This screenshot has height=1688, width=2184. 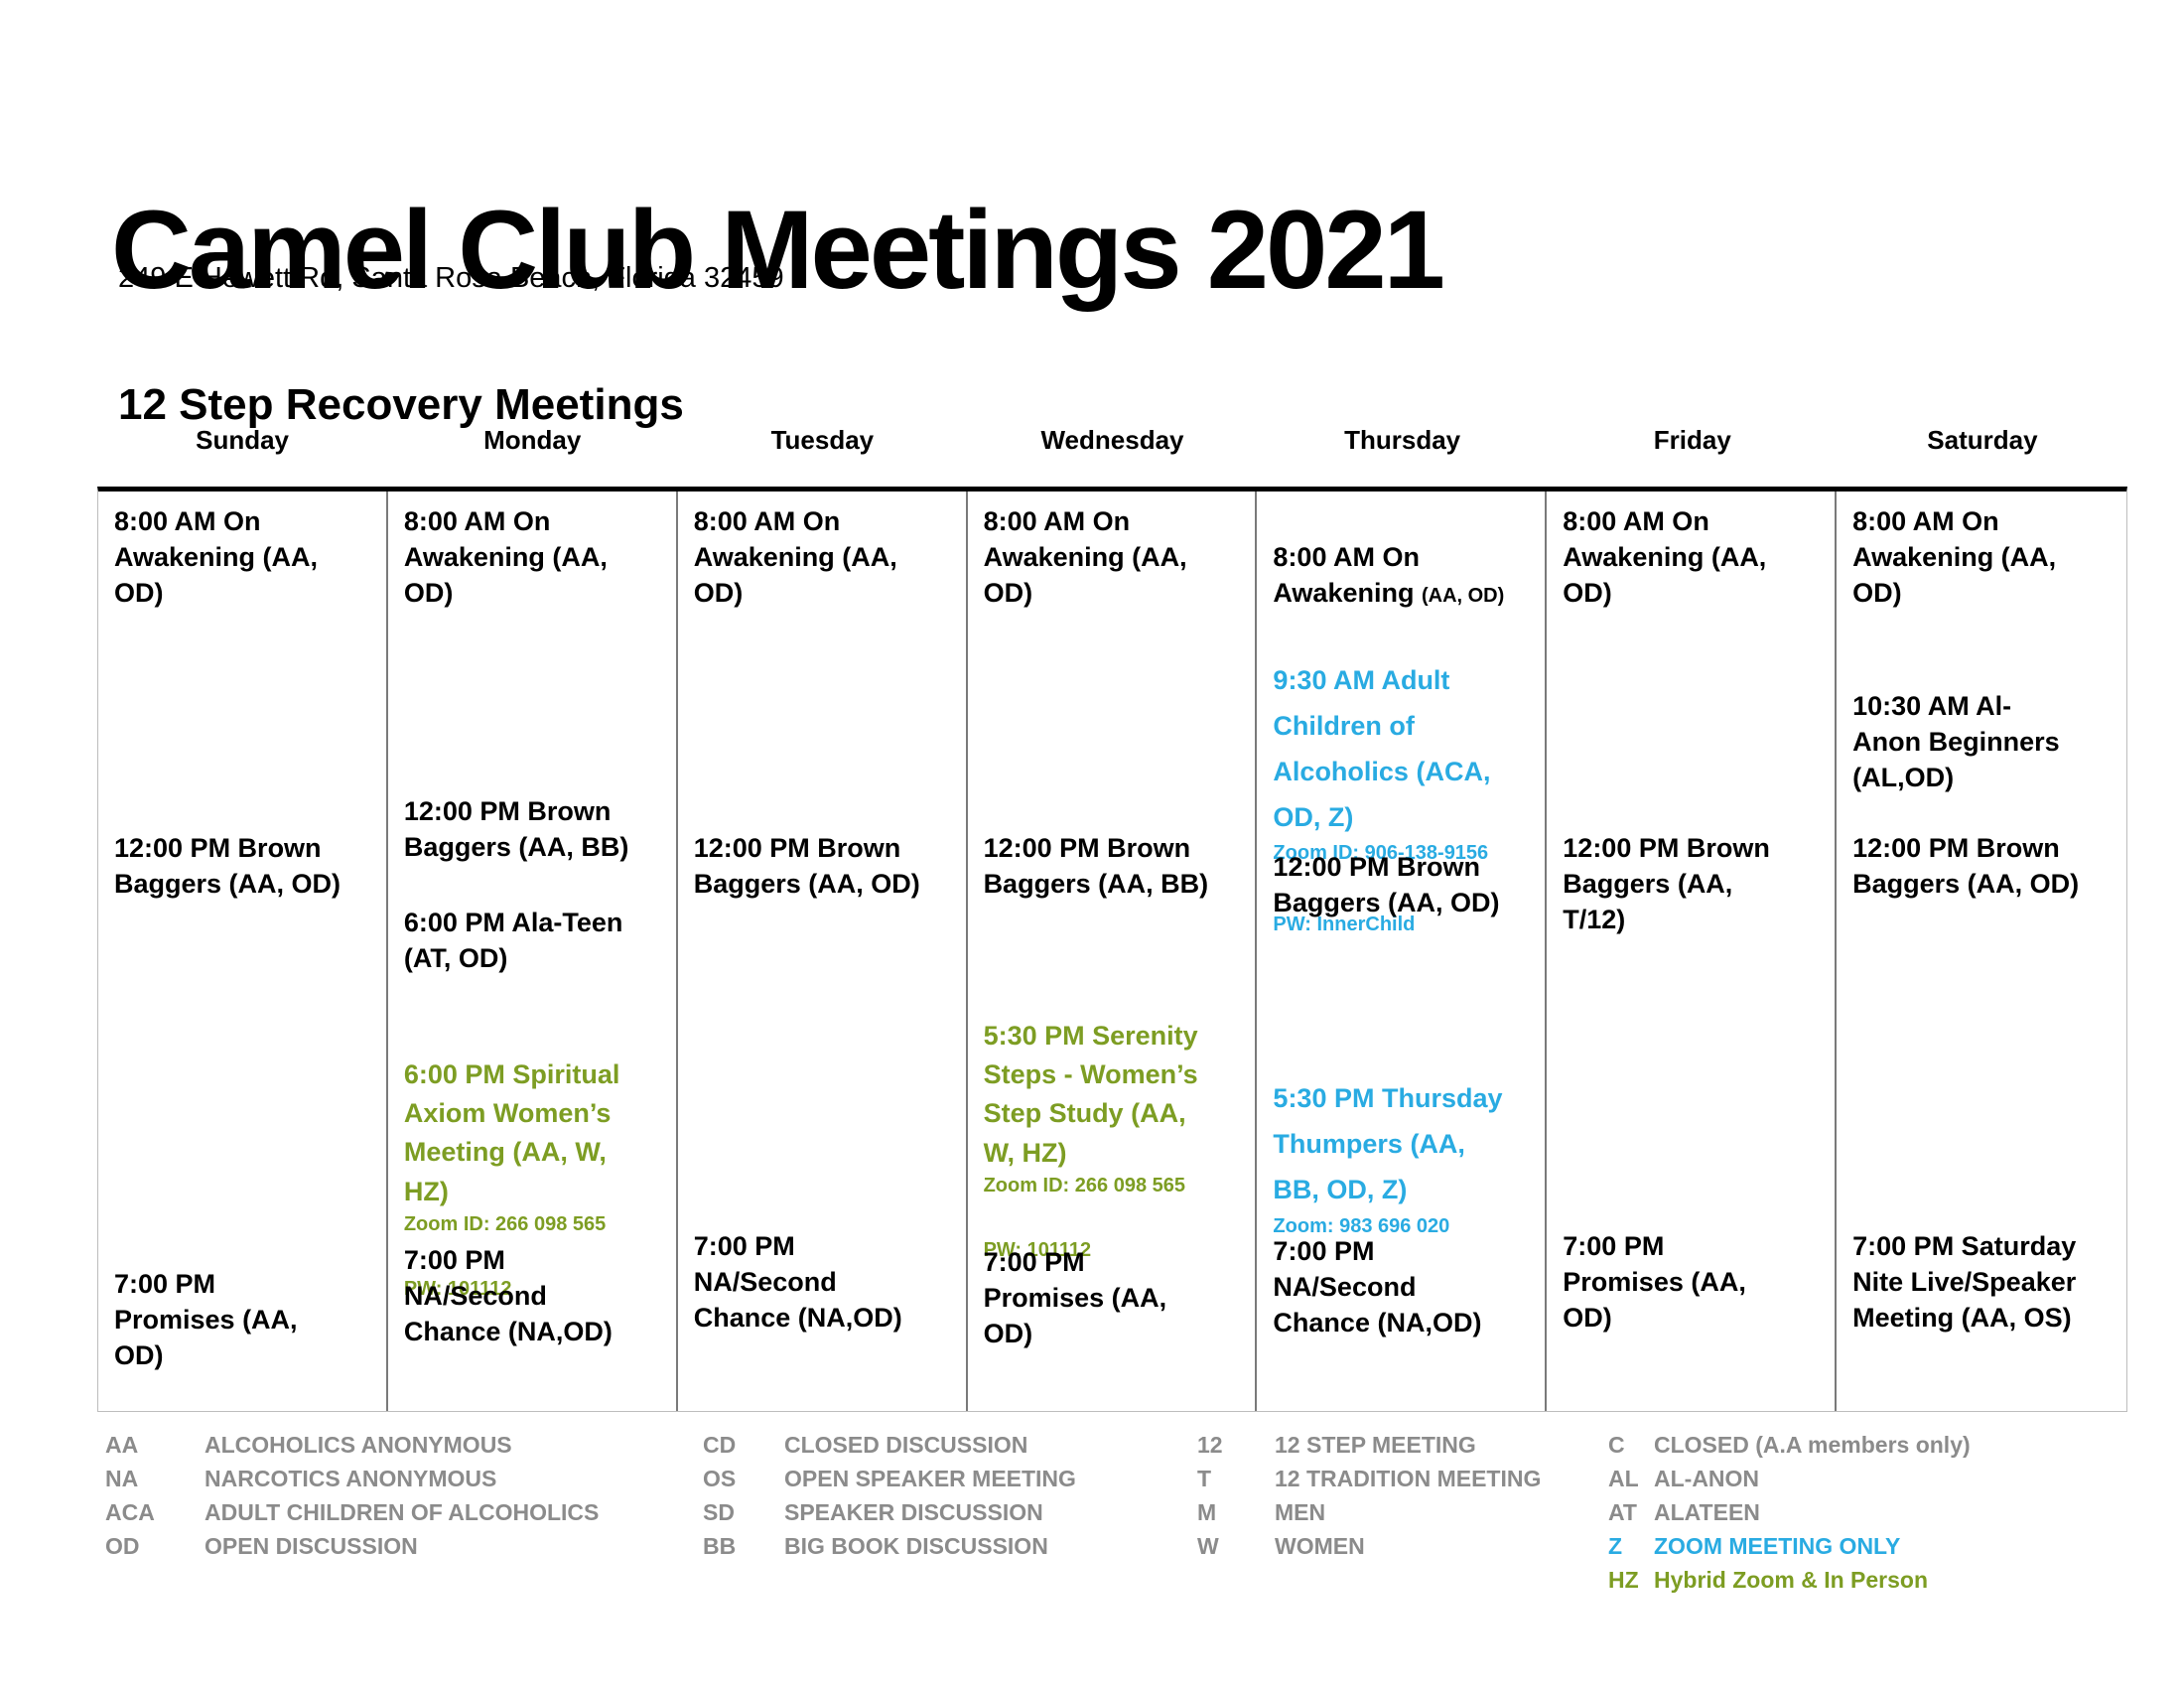 What do you see at coordinates (1707, 1478) in the screenshot?
I see `legend-label: AL-ANON` at bounding box center [1707, 1478].